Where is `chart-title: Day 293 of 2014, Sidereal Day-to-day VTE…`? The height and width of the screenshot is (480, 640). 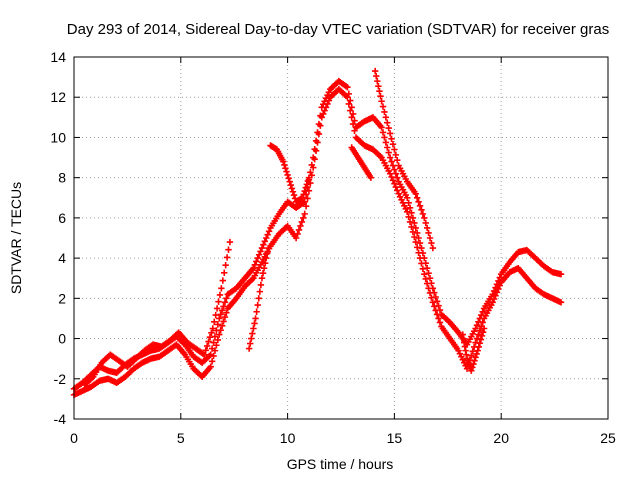
chart-title: Day 293 of 2014, Sidereal Day-to-day VTE… is located at coordinates (338, 29).